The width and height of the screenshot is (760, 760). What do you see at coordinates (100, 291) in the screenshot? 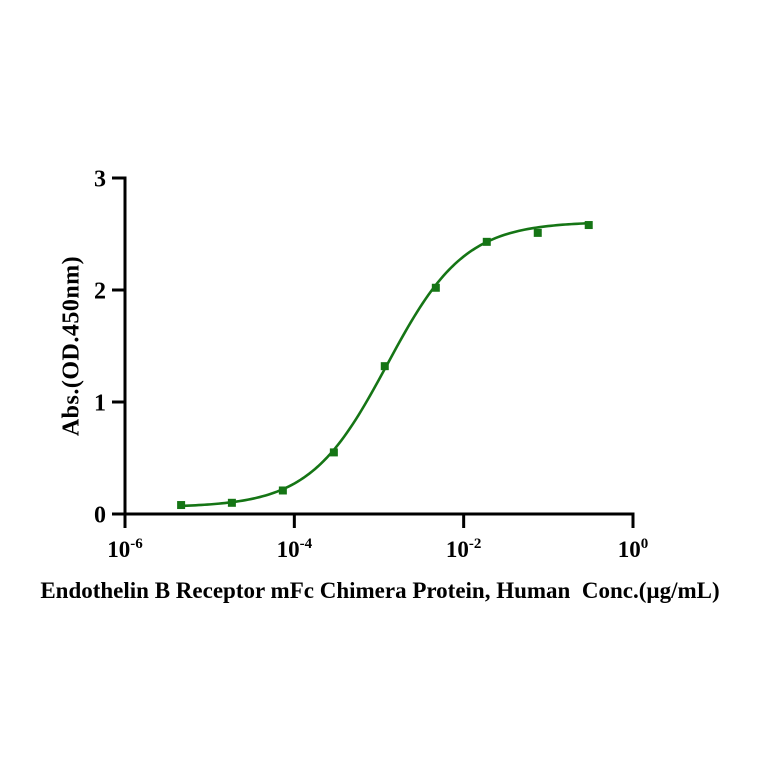
I see `y-tick-label: 2` at bounding box center [100, 291].